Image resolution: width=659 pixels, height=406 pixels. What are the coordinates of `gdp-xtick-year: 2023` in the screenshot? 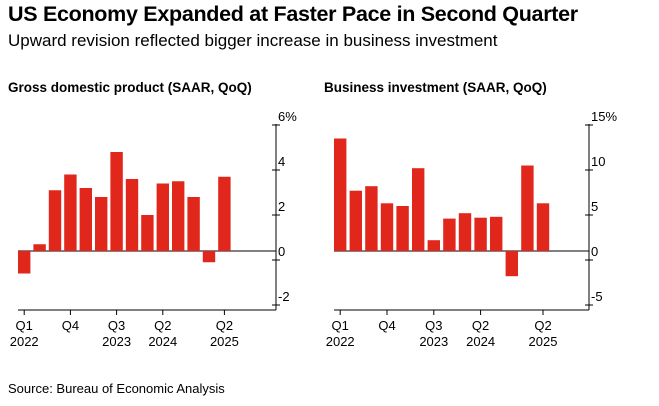 It's located at (116, 341).